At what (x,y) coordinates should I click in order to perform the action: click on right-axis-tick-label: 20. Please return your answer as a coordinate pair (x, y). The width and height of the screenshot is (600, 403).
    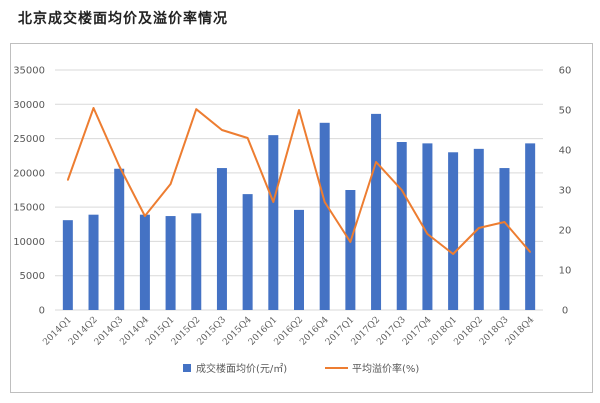
    Looking at the image, I should click on (565, 231).